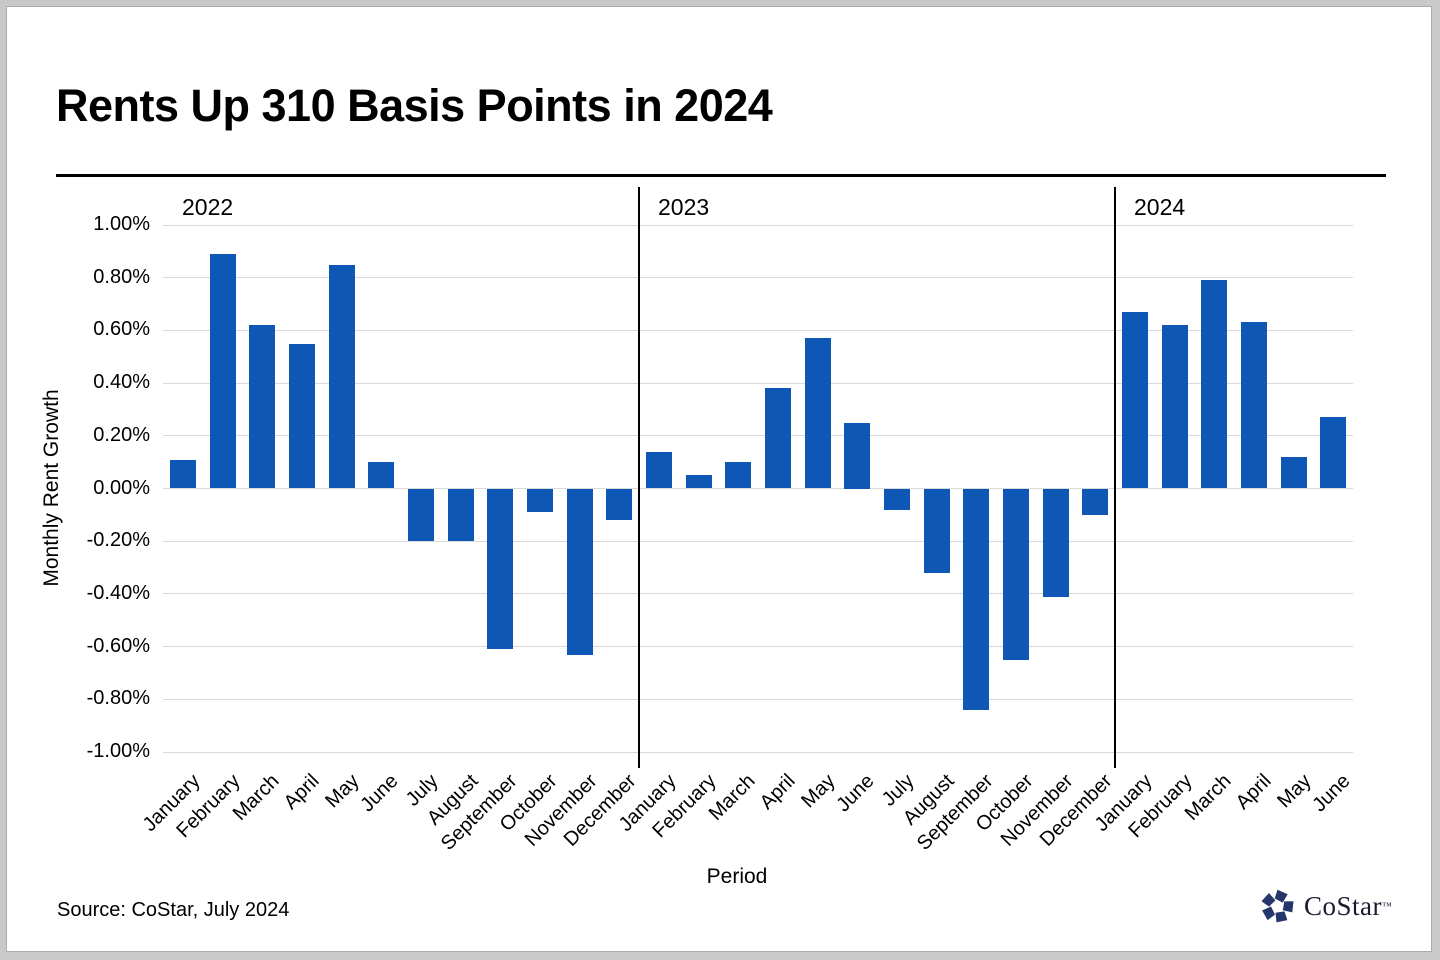 The height and width of the screenshot is (960, 1440). Describe the element at coordinates (817, 413) in the screenshot. I see `bar-2023-may` at that location.